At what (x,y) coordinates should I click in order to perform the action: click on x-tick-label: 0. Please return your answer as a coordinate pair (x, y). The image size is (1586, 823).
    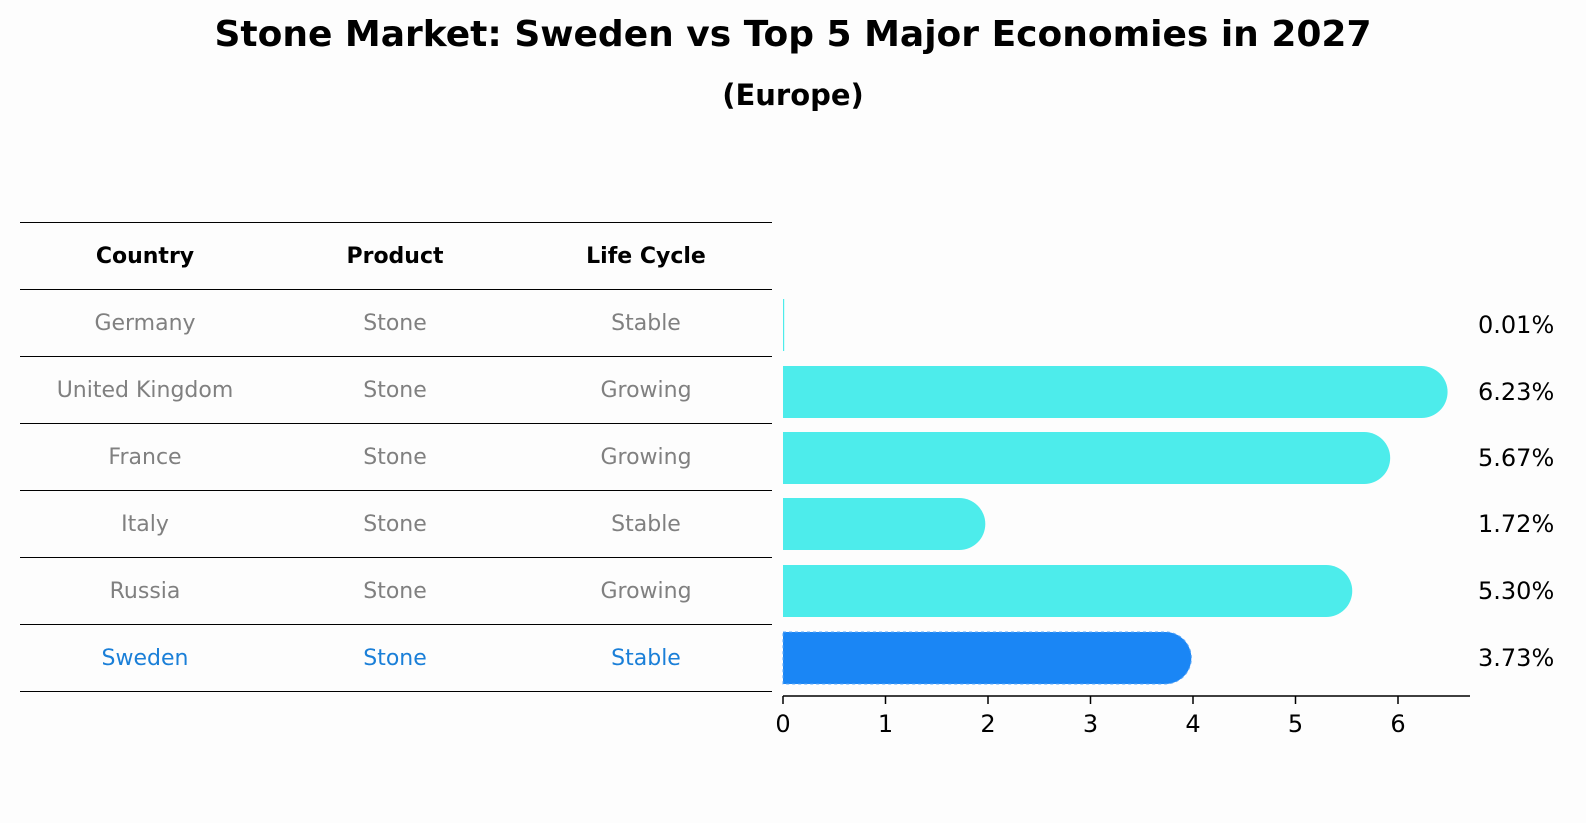
    Looking at the image, I should click on (782, 724).